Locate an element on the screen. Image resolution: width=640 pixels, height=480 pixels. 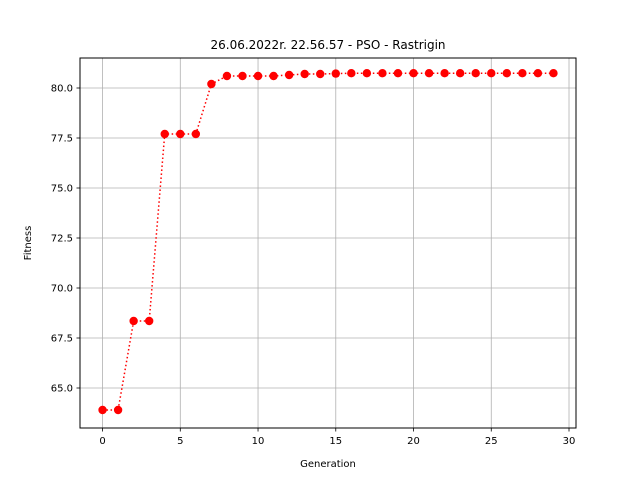
y-tick-label: 77.5 is located at coordinates (62, 139).